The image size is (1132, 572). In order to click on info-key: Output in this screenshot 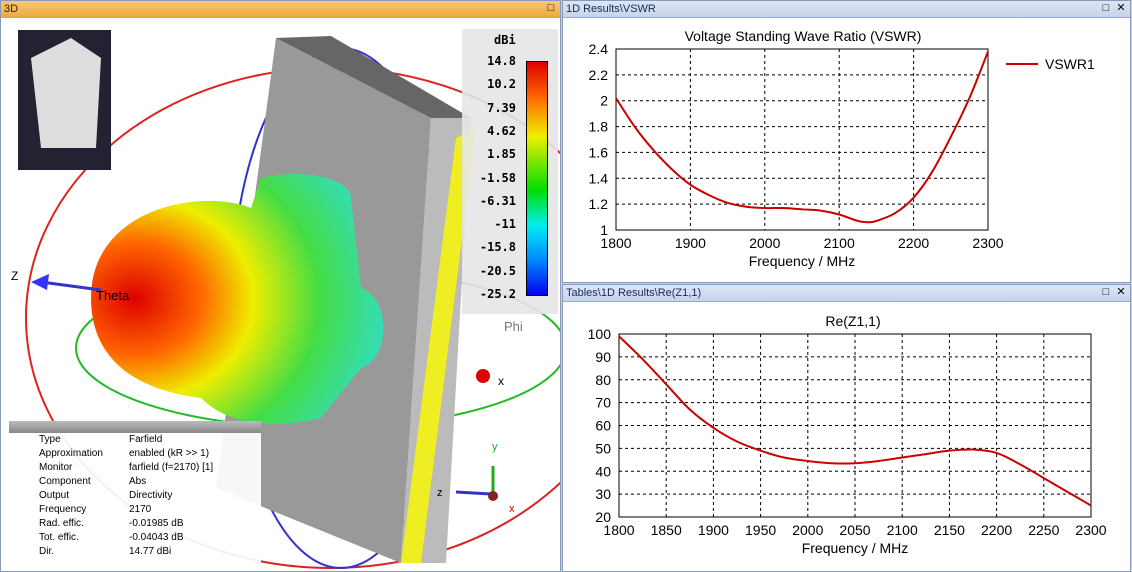, I will do `click(54, 495)`.